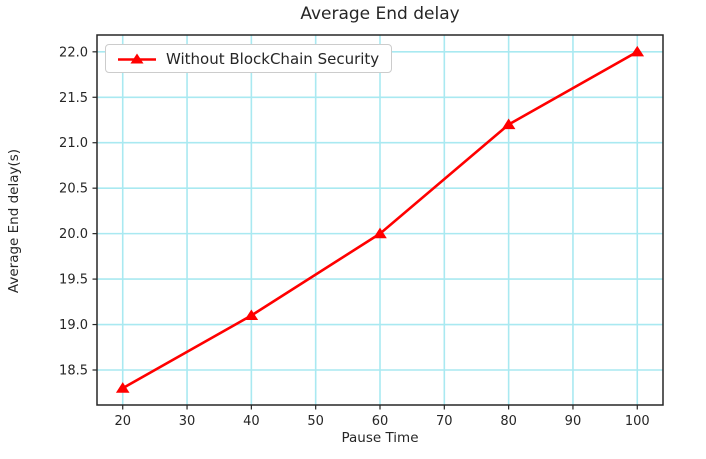  I want to click on chart-title: Average End delay, so click(380, 14).